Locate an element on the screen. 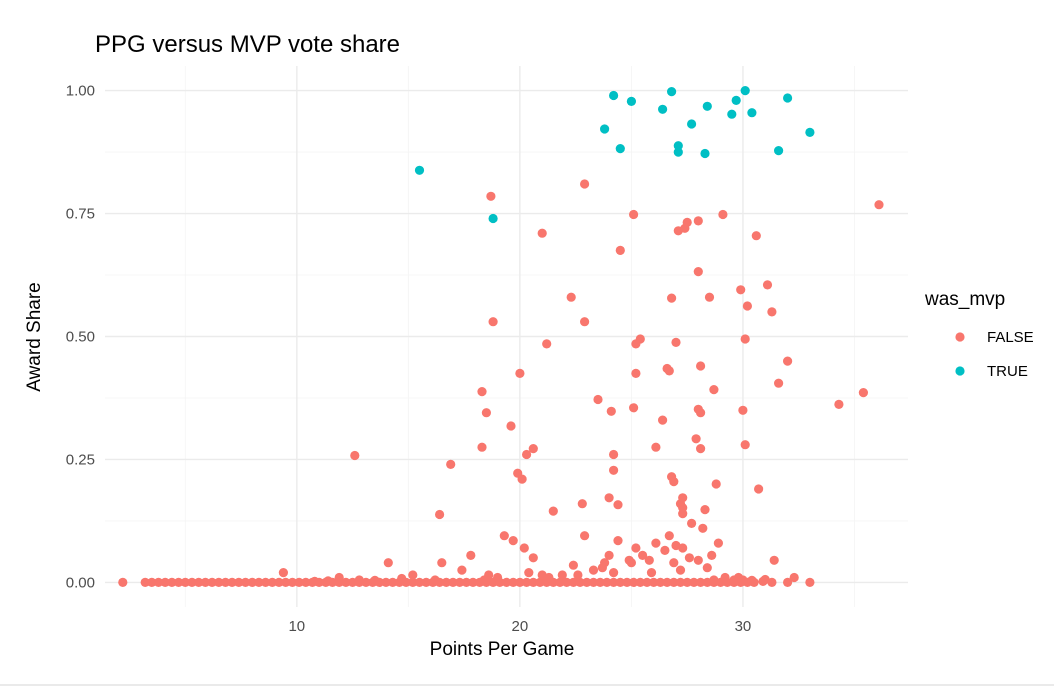 The height and width of the screenshot is (692, 1054). y-tick-label-3: 0.75 is located at coordinates (80, 214).